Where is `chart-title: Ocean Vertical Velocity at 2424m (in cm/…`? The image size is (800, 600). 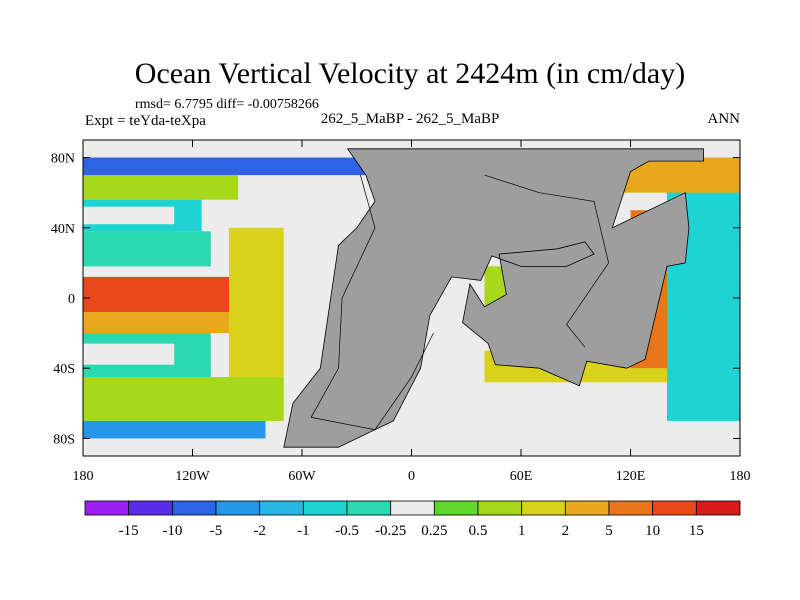 chart-title: Ocean Vertical Velocity at 2424m (in cm/… is located at coordinates (410, 73).